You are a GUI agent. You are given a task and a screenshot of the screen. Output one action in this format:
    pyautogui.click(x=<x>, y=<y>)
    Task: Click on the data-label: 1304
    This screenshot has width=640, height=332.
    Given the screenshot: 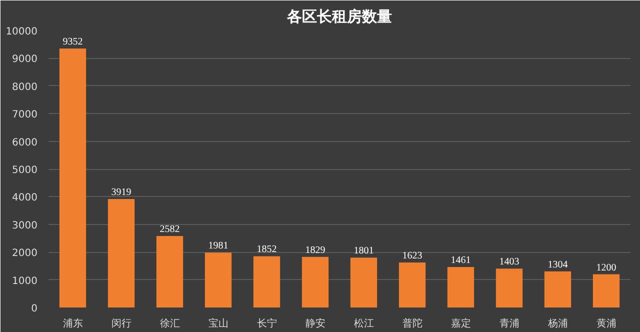 What is the action you would take?
    pyautogui.click(x=558, y=264)
    